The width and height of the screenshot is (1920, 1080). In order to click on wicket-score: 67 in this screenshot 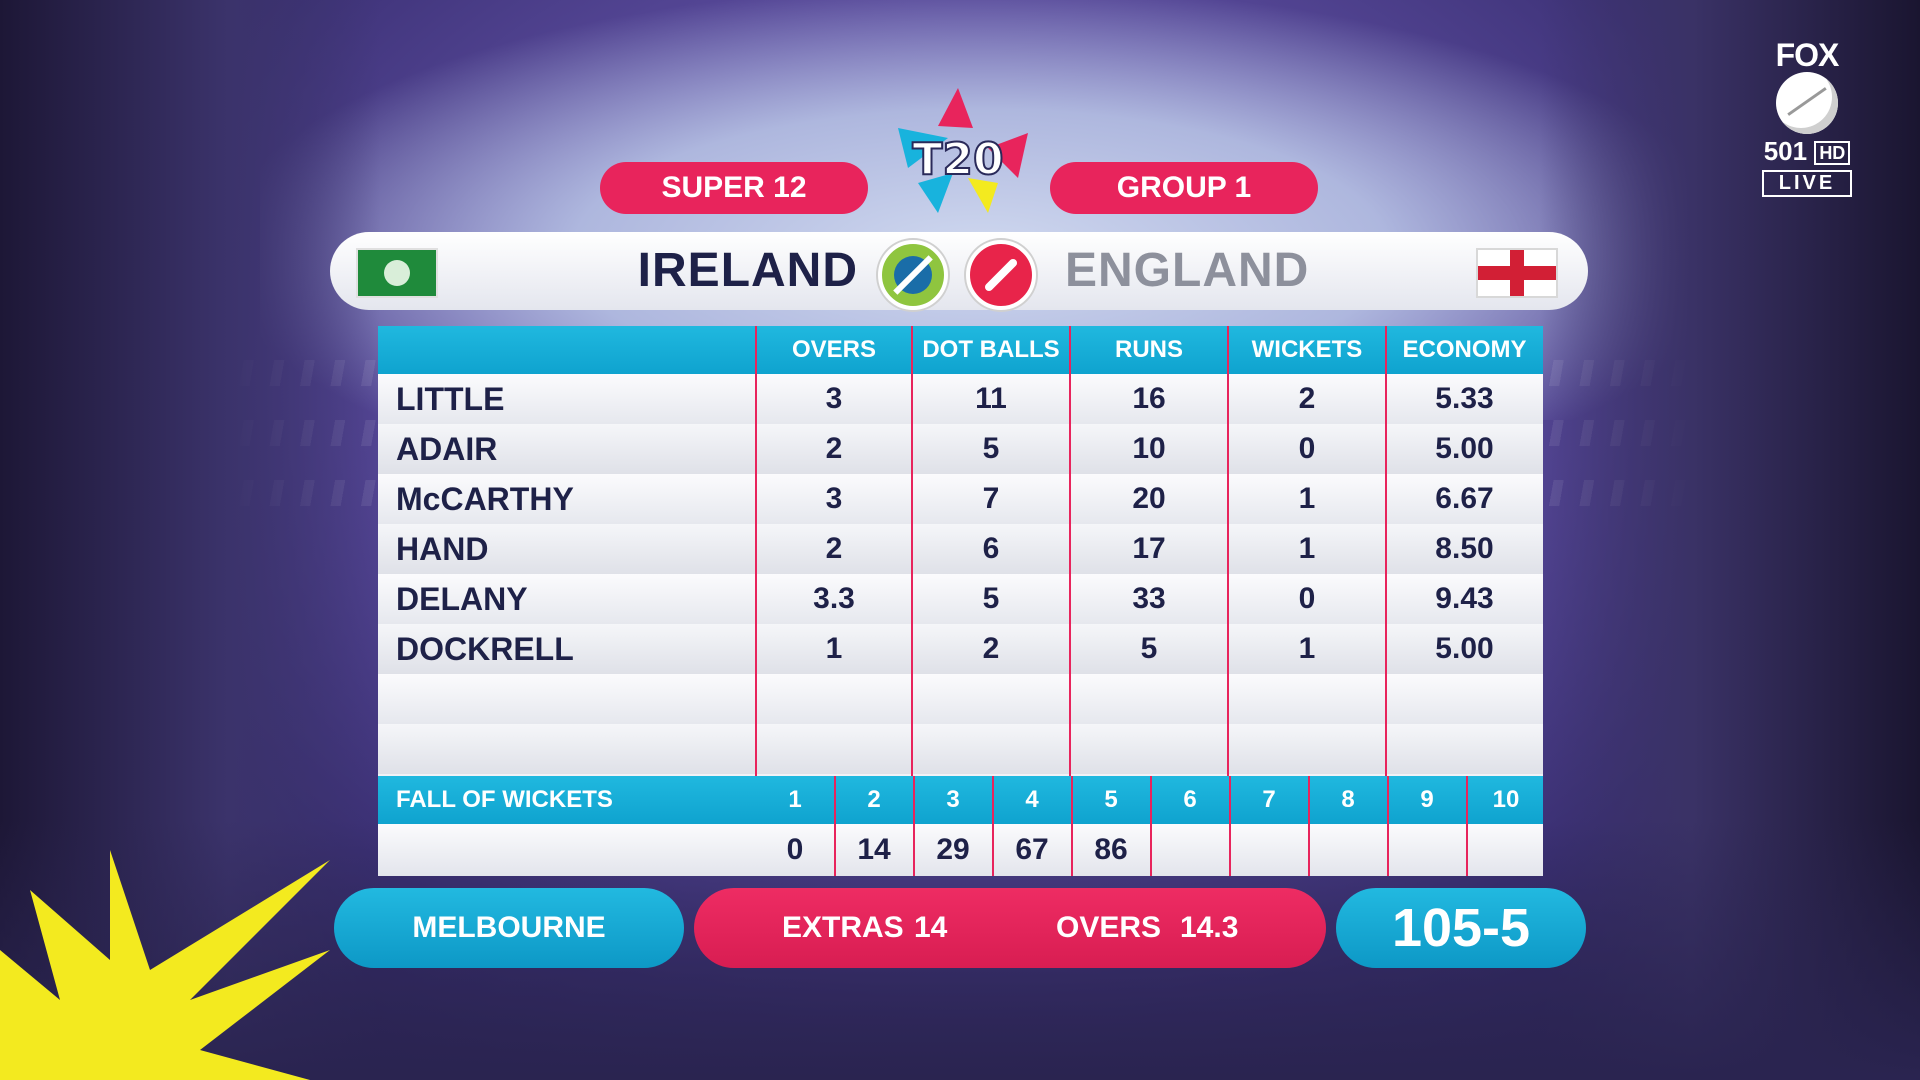, I will do `click(1032, 849)`.